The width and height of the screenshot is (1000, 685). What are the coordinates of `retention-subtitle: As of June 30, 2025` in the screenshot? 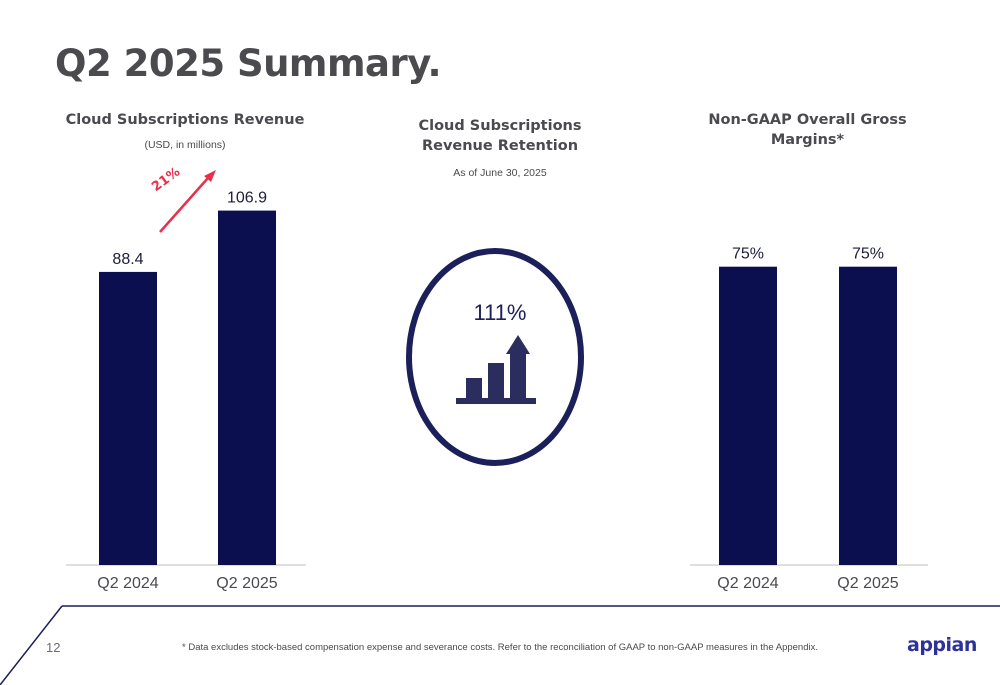 It's located at (500, 173).